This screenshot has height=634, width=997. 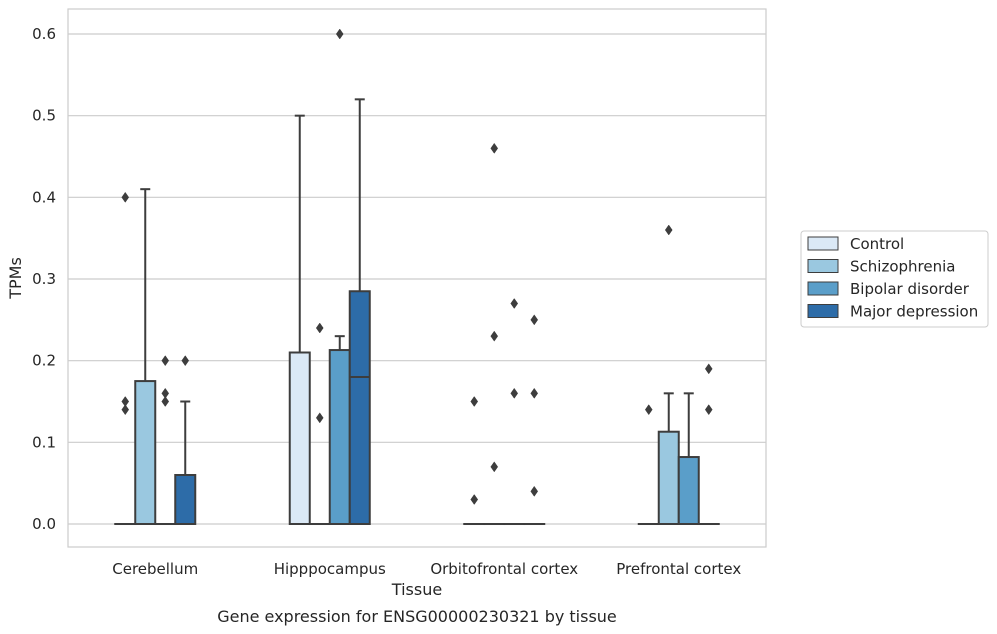 What do you see at coordinates (877, 244) in the screenshot?
I see `legend-label: Control` at bounding box center [877, 244].